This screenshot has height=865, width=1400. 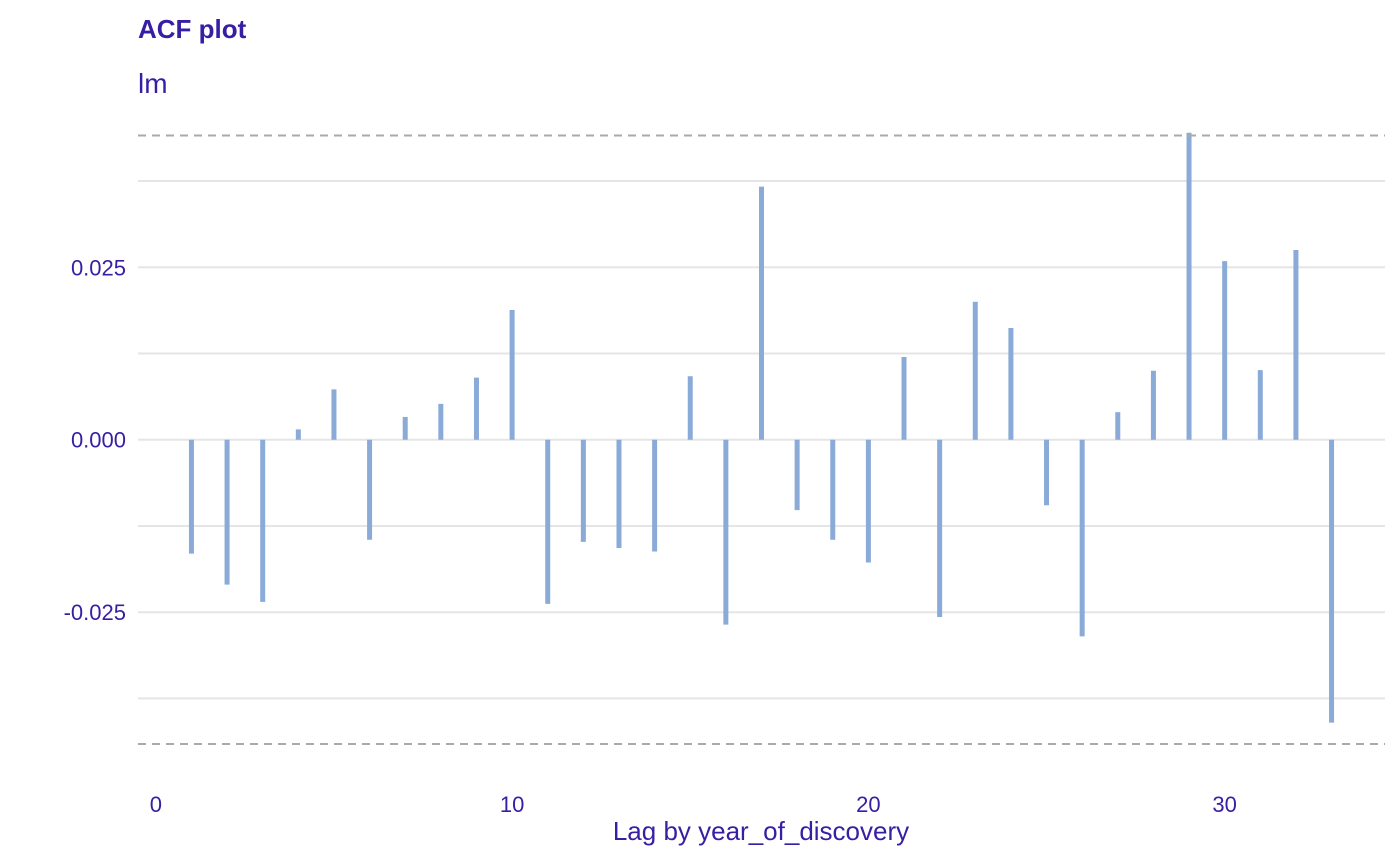 I want to click on y-tick-label: -0.025, so click(x=95, y=612).